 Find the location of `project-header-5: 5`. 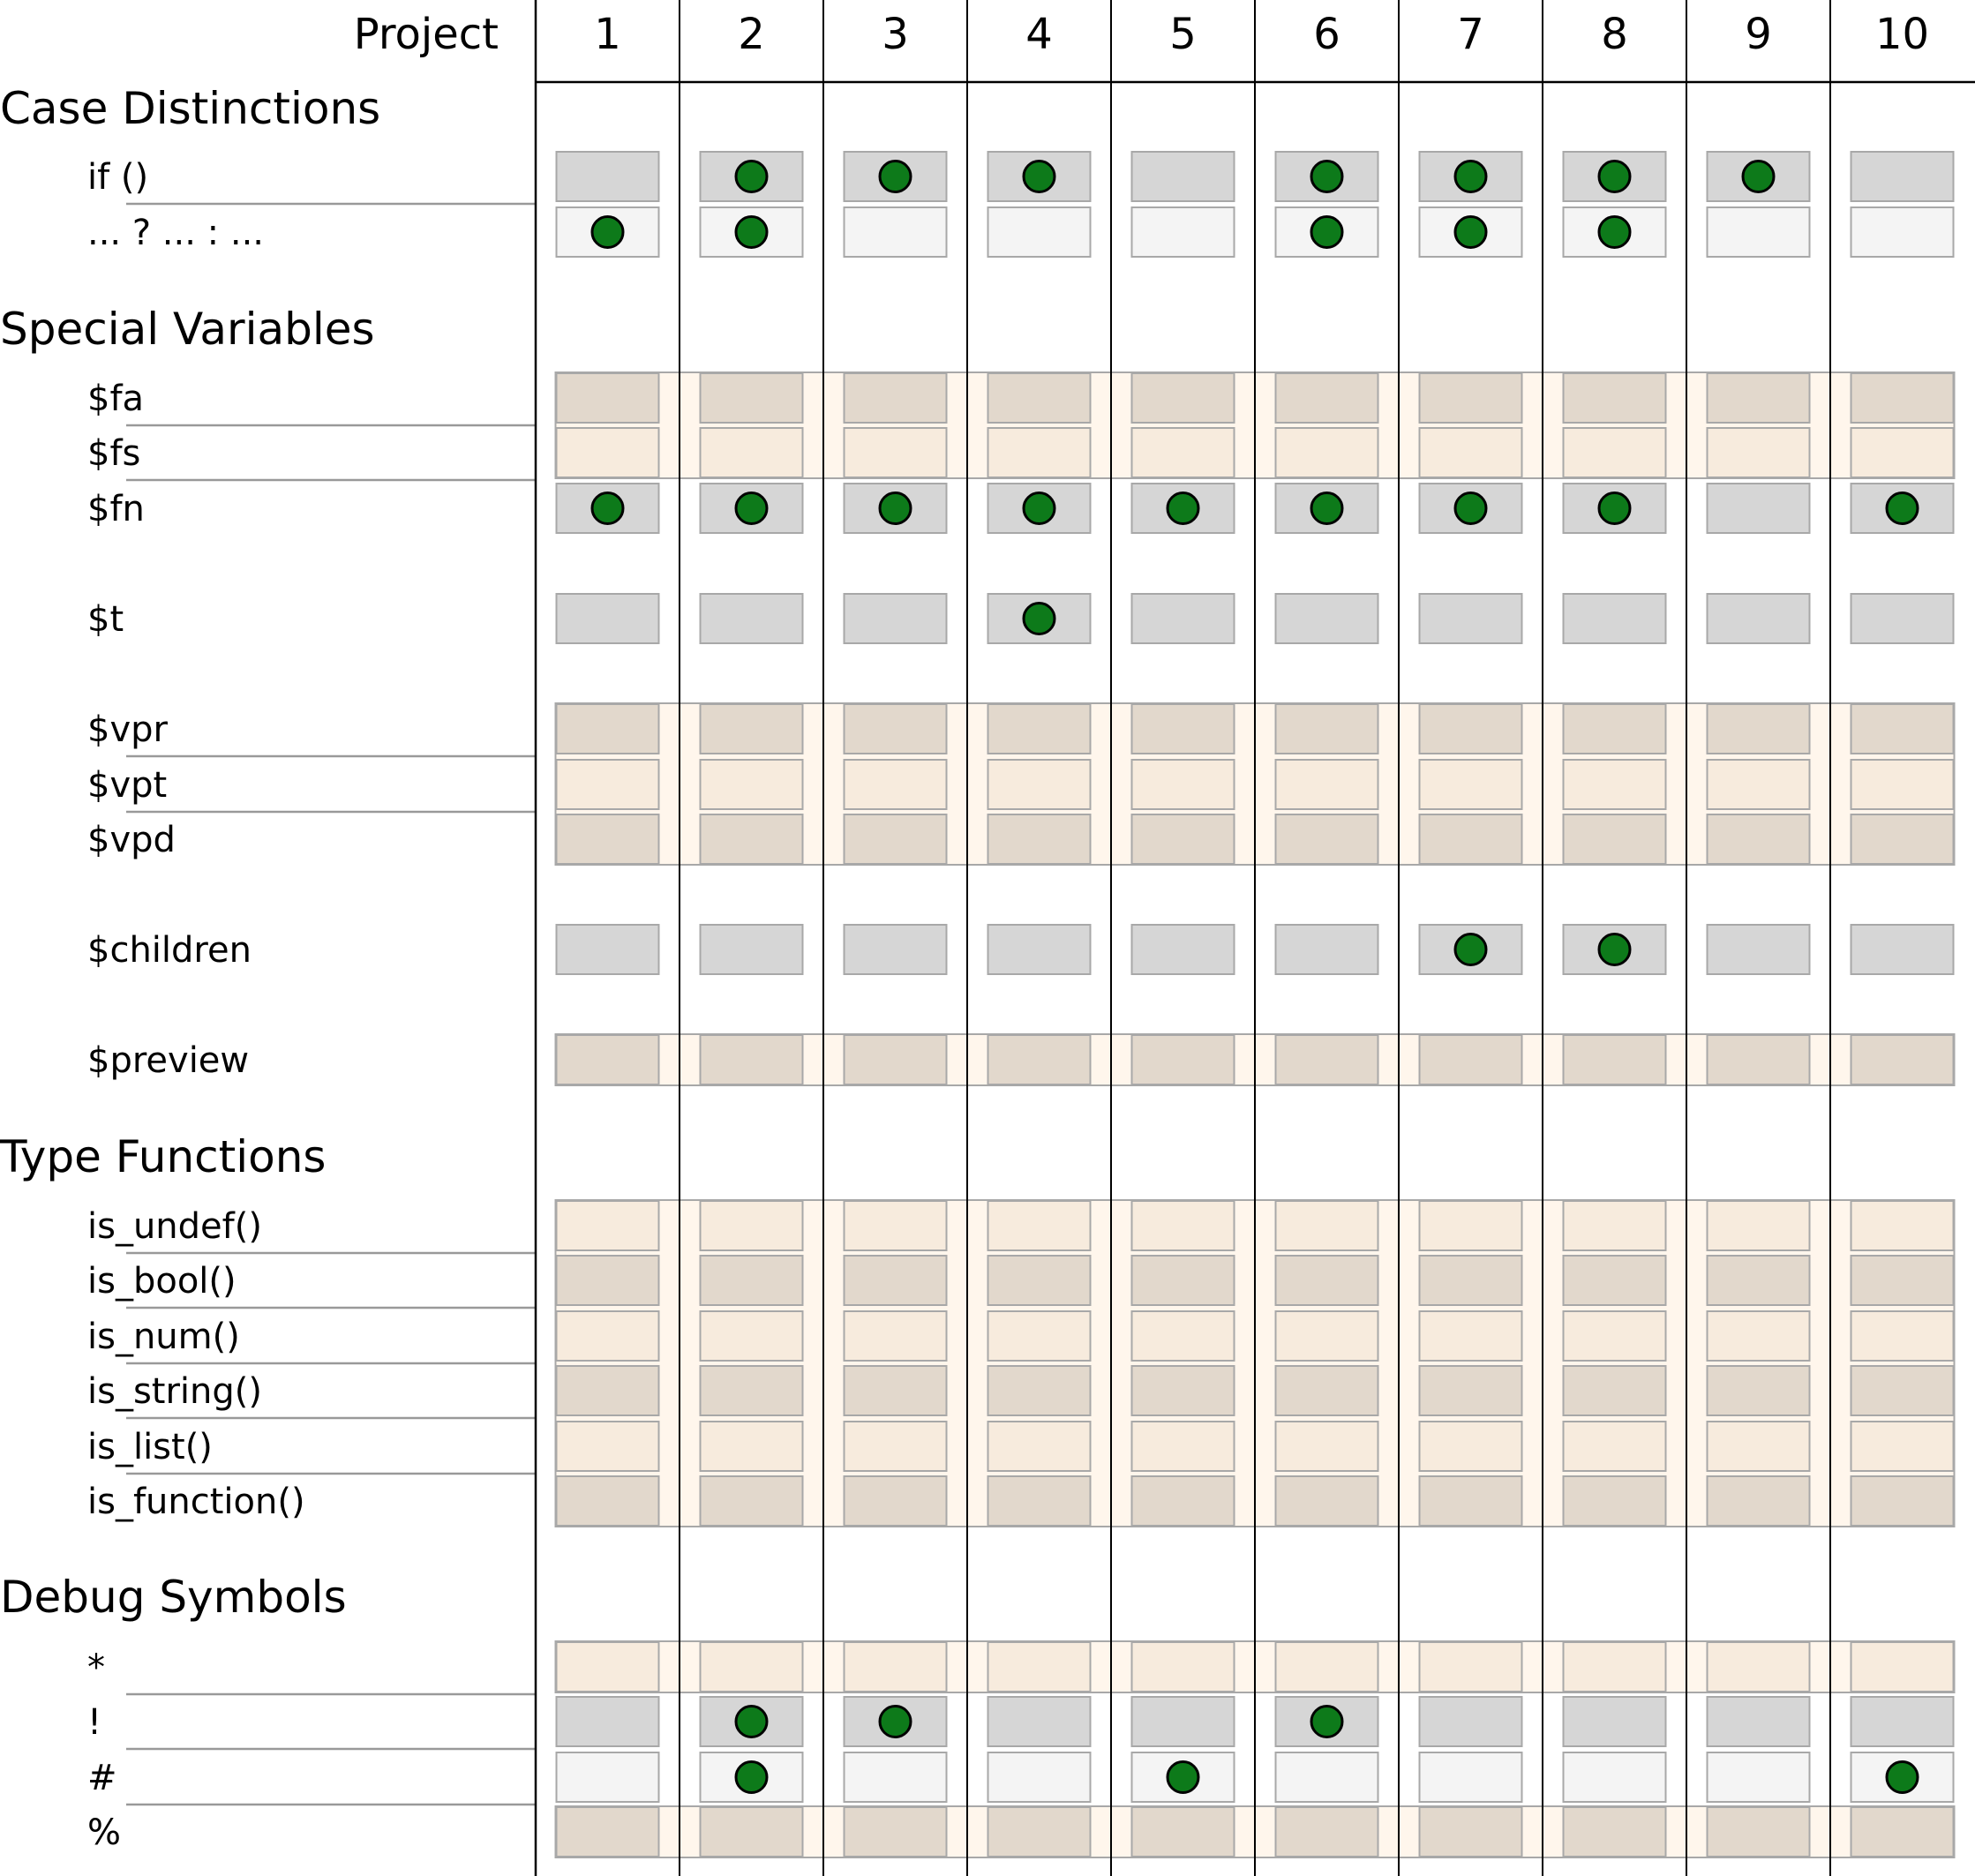

project-header-5: 5 is located at coordinates (1183, 35).